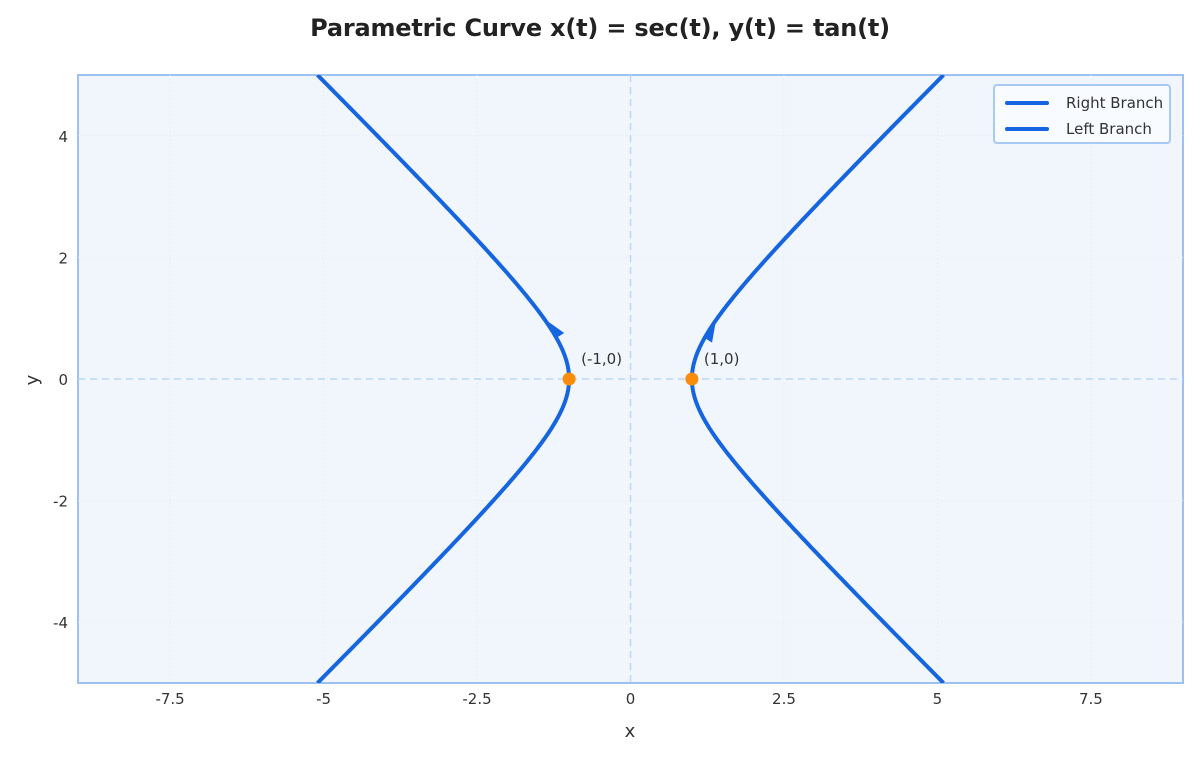 This screenshot has height=760, width=1200. I want to click on legend-item-right-branch: Right Branch, so click(1084, 103).